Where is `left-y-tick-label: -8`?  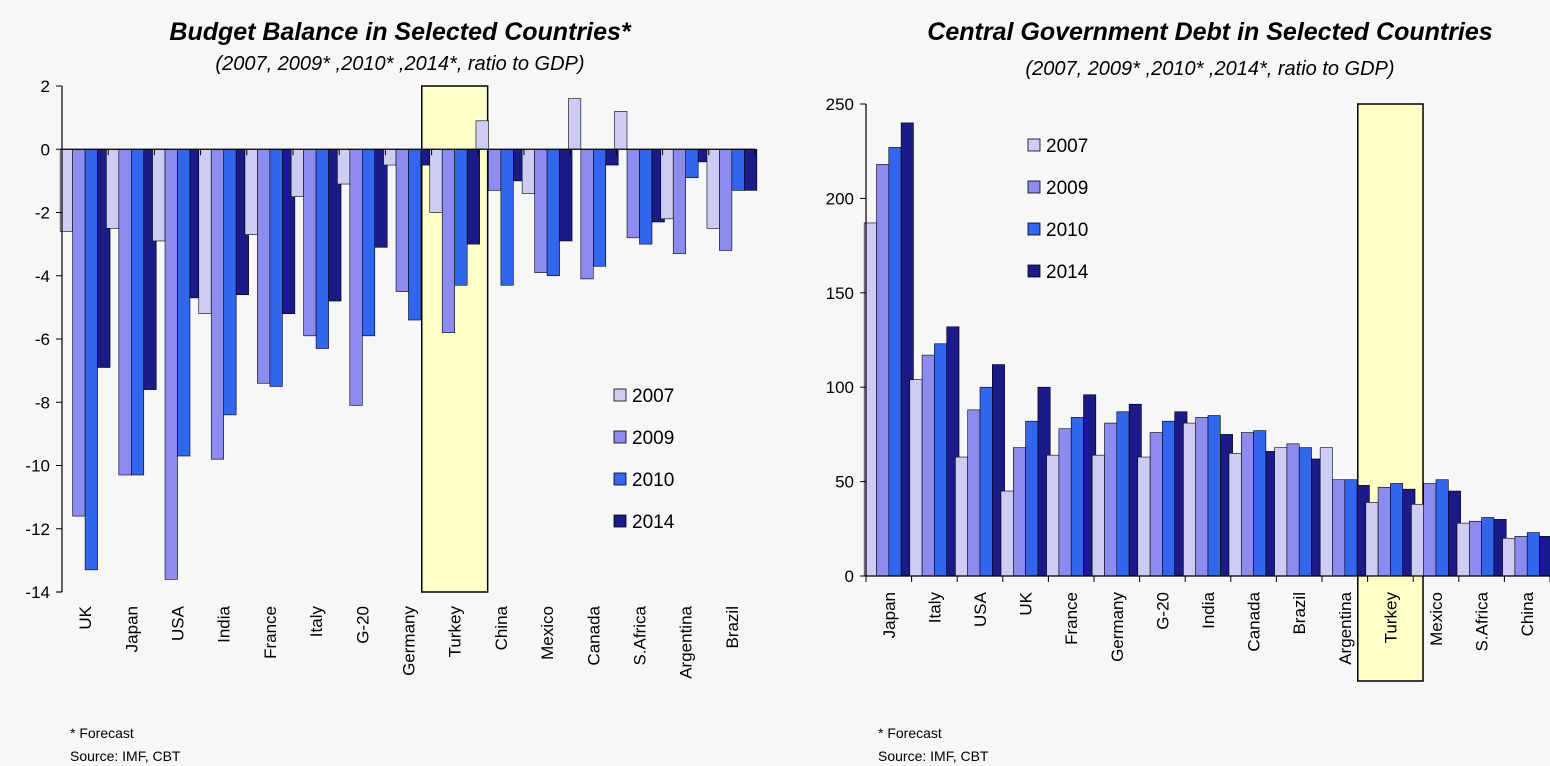
left-y-tick-label: -8 is located at coordinates (42, 402).